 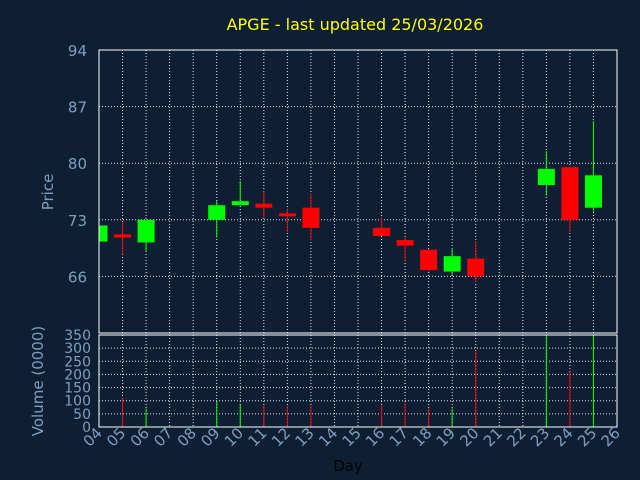 What do you see at coordinates (355, 24) in the screenshot?
I see `chart-title: APGE - last updated 25/03/2026` at bounding box center [355, 24].